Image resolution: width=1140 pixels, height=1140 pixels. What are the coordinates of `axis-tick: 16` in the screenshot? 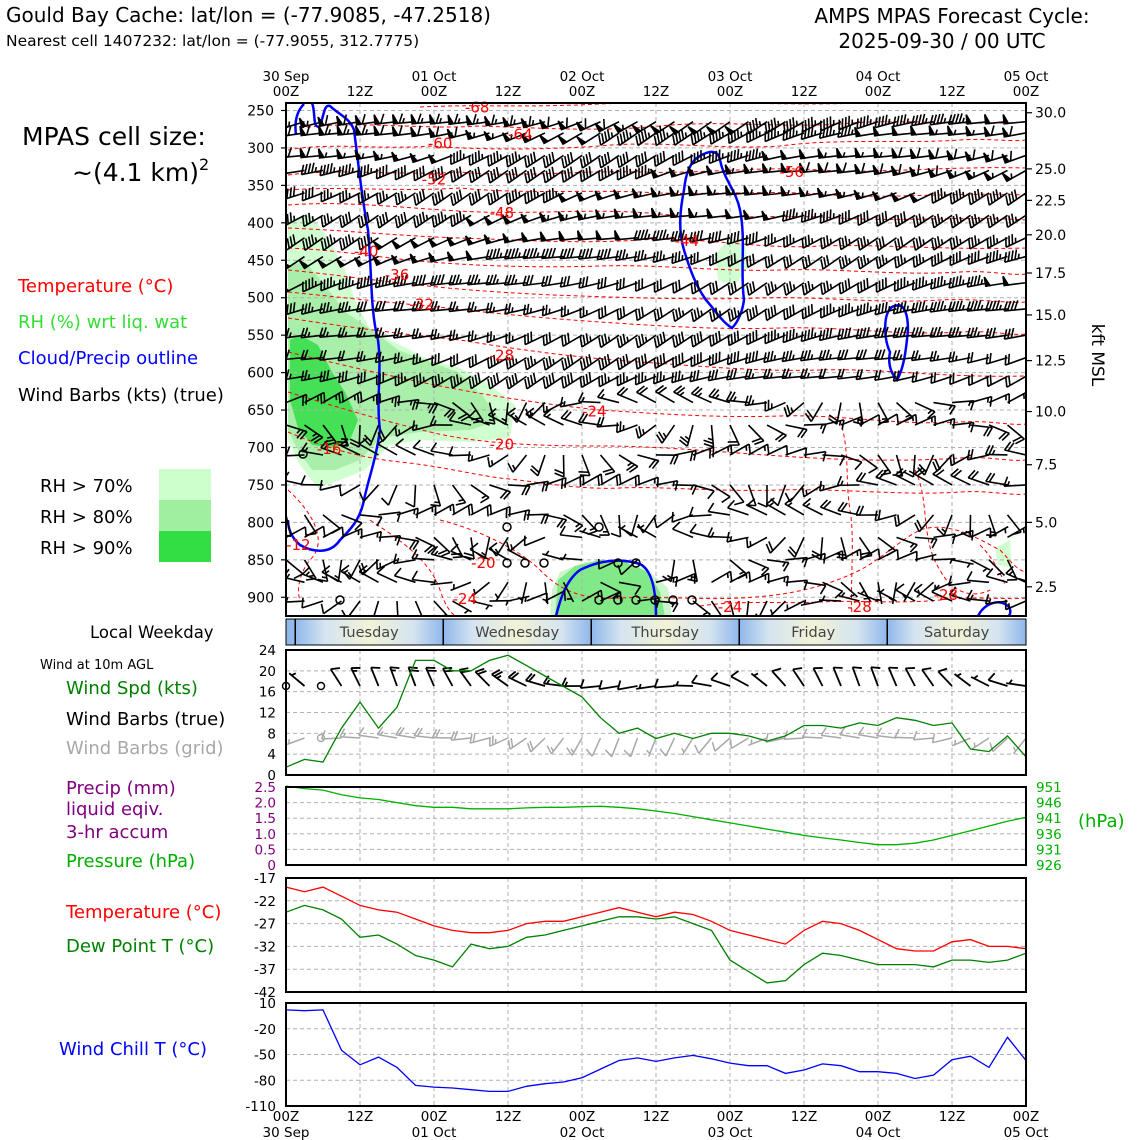 It's located at (267, 693).